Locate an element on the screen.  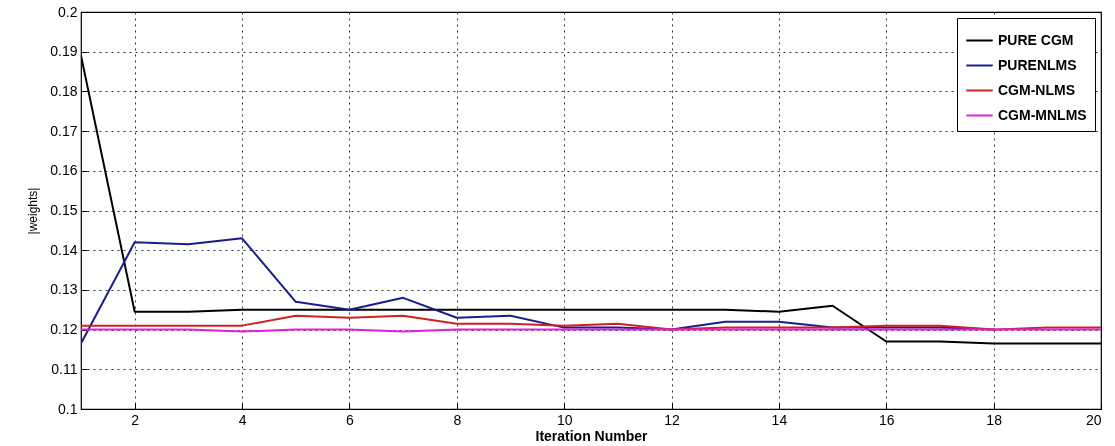
x-tick-label: 16 is located at coordinates (886, 419).